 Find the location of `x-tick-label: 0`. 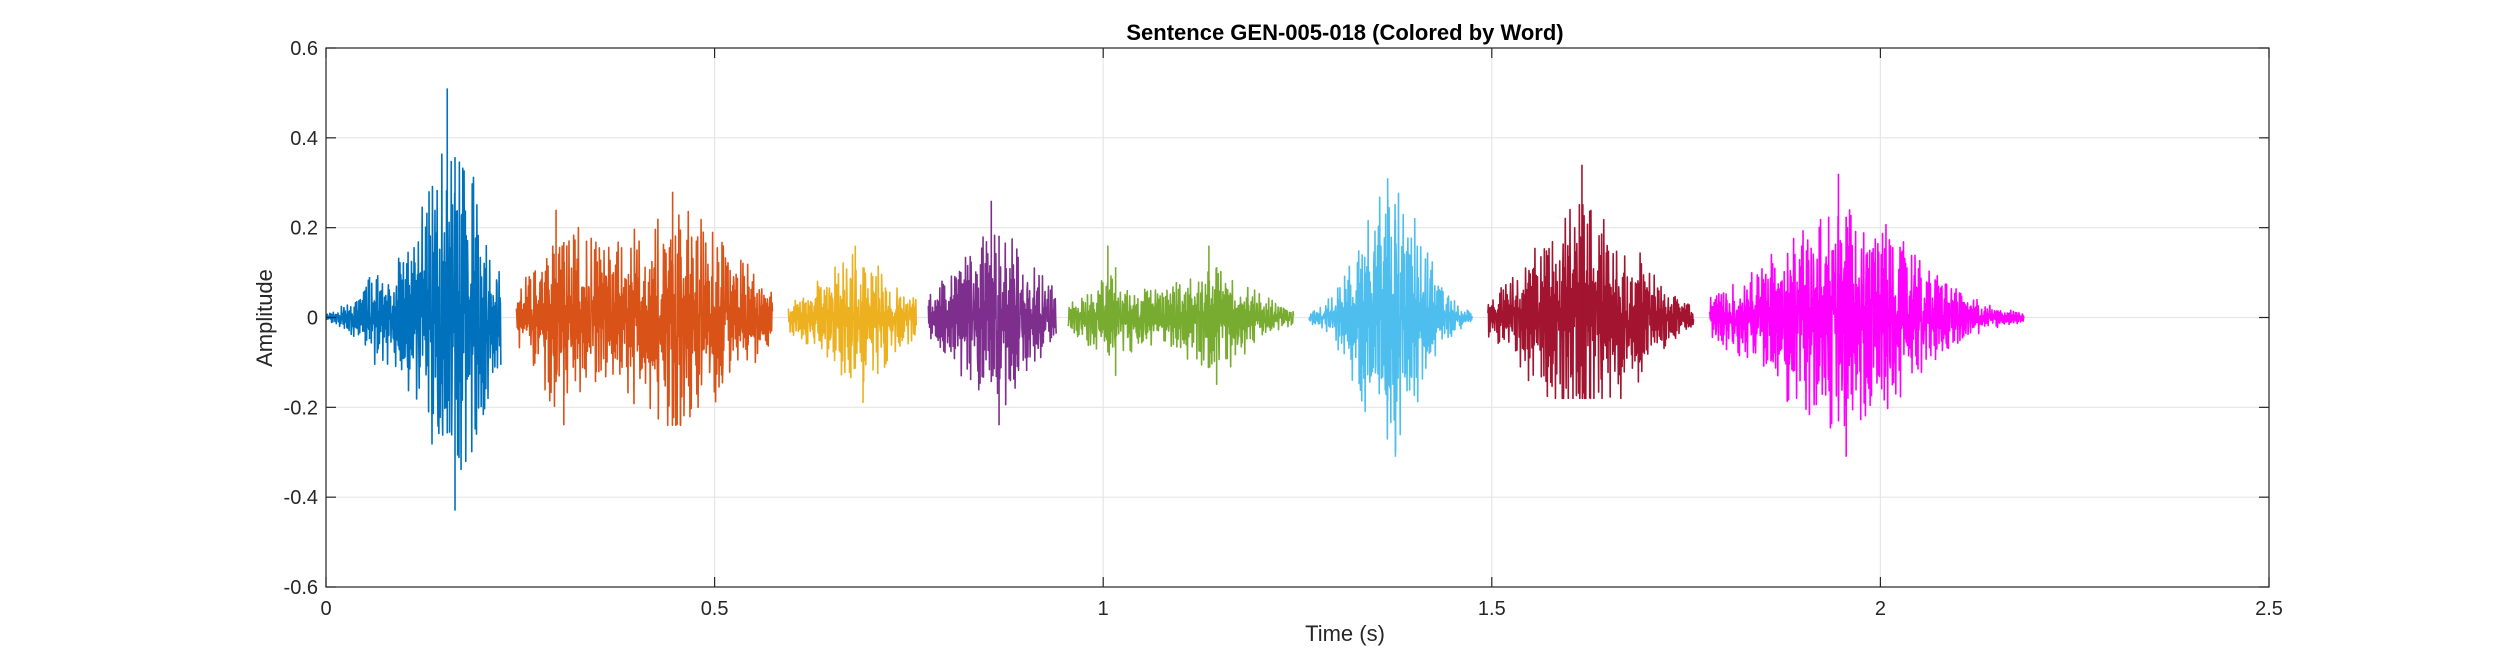

x-tick-label: 0 is located at coordinates (325, 609).